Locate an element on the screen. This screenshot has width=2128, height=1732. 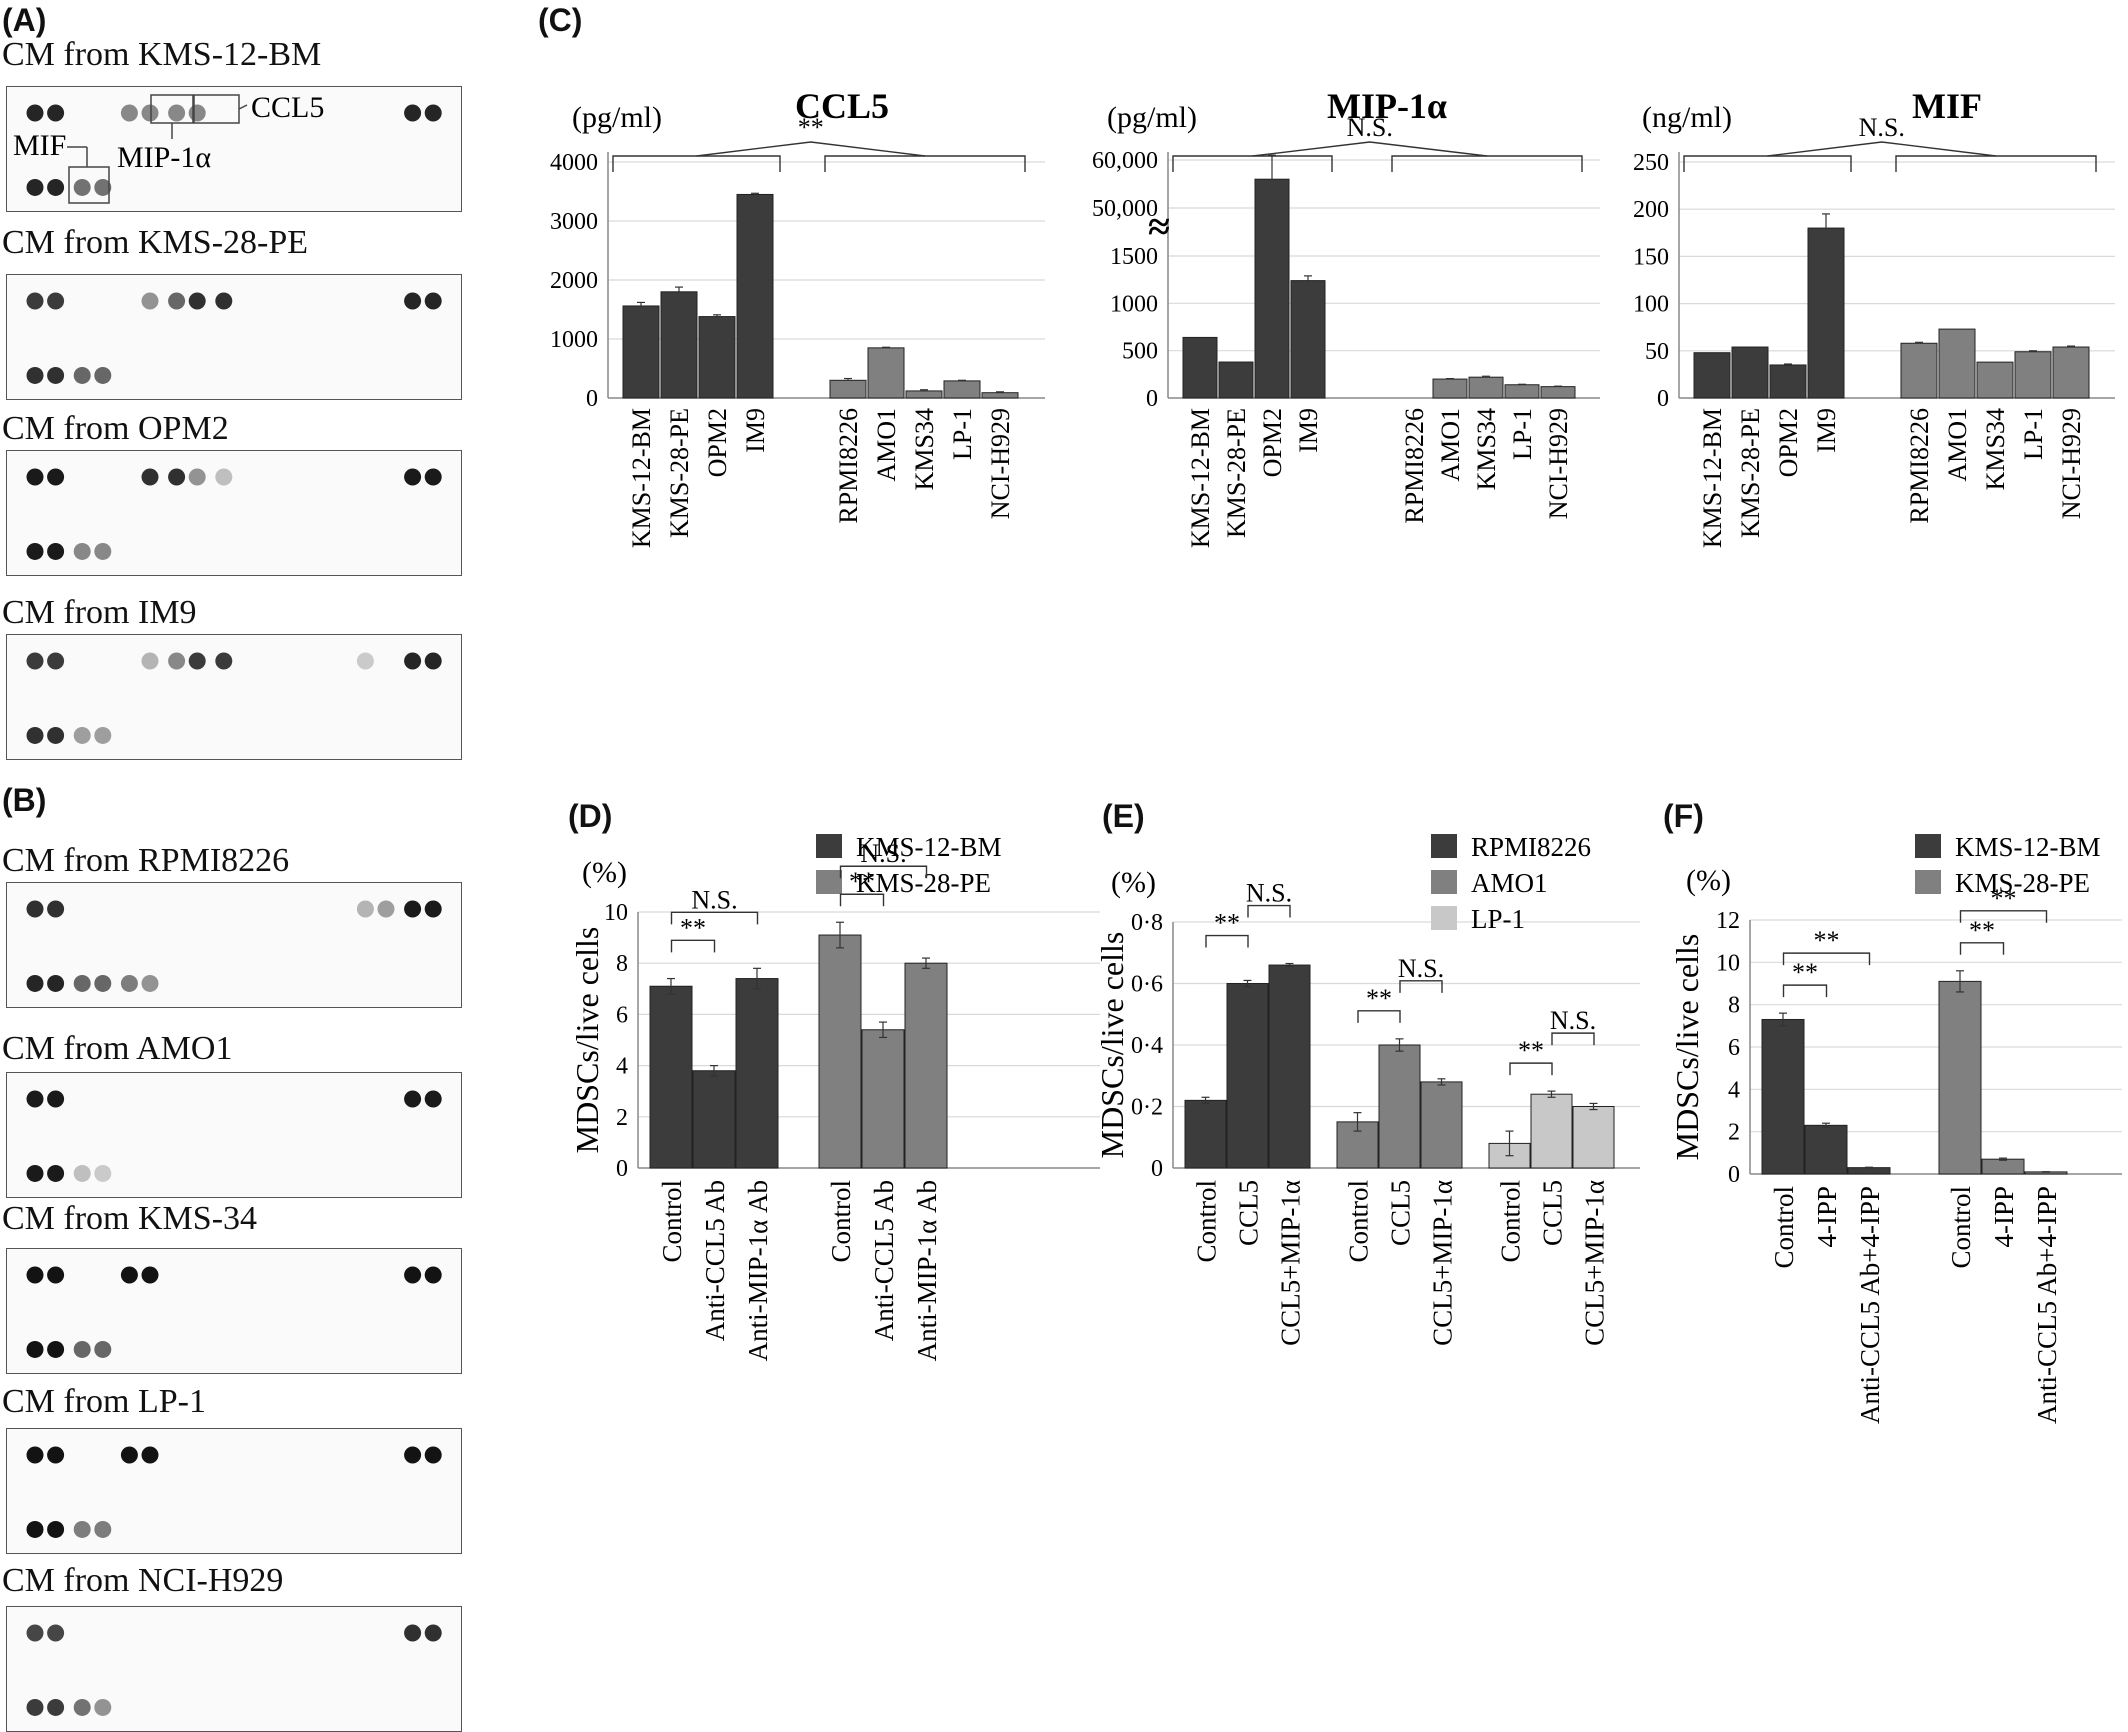
blot-title: CM from IM9 is located at coordinates (99, 612).